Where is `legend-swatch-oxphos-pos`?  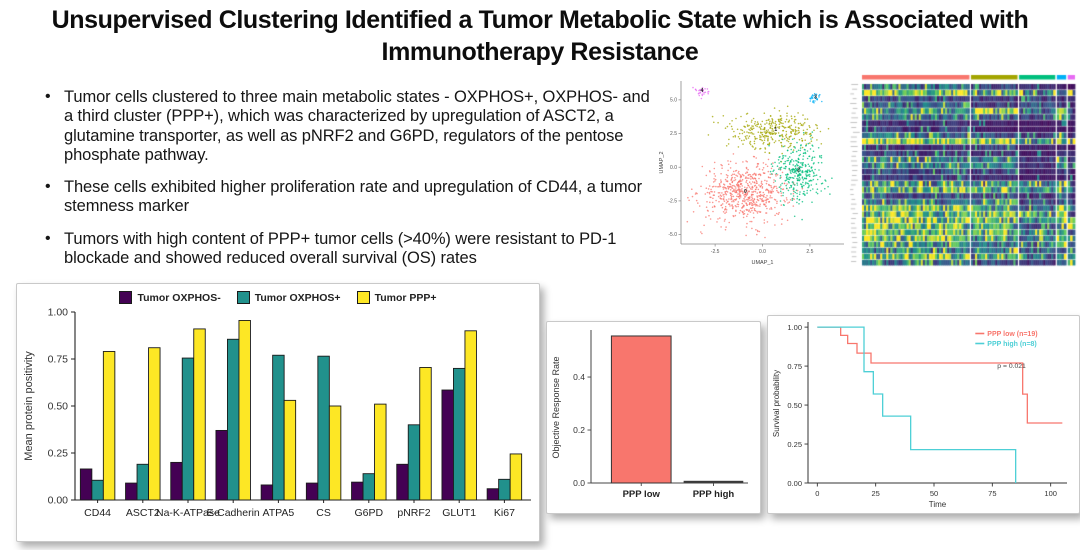 legend-swatch-oxphos-pos is located at coordinates (243, 297).